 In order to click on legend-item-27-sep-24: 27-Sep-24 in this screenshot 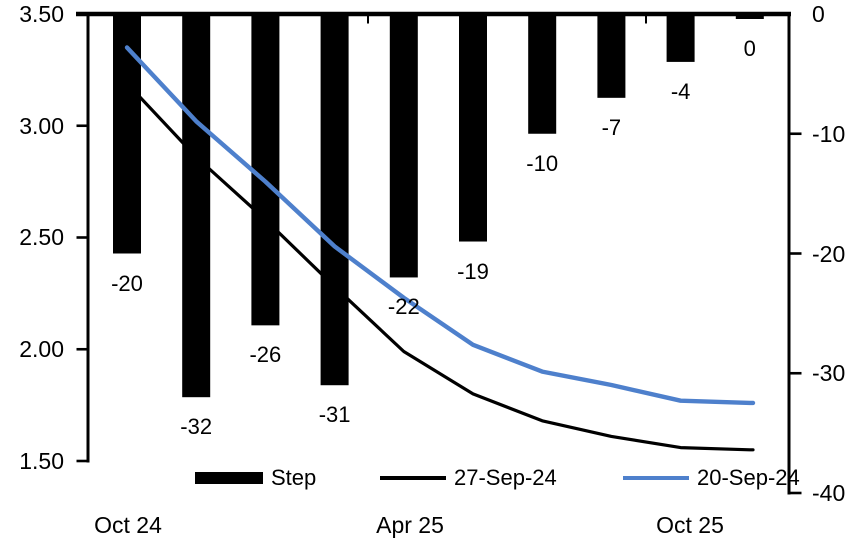, I will do `click(468, 478)`.